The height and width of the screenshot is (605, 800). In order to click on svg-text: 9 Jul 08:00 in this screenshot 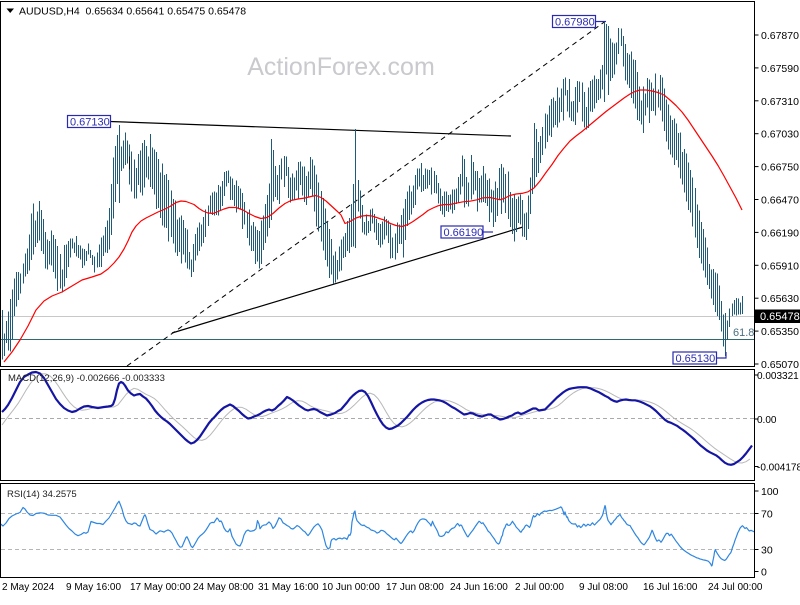, I will do `click(603, 587)`.